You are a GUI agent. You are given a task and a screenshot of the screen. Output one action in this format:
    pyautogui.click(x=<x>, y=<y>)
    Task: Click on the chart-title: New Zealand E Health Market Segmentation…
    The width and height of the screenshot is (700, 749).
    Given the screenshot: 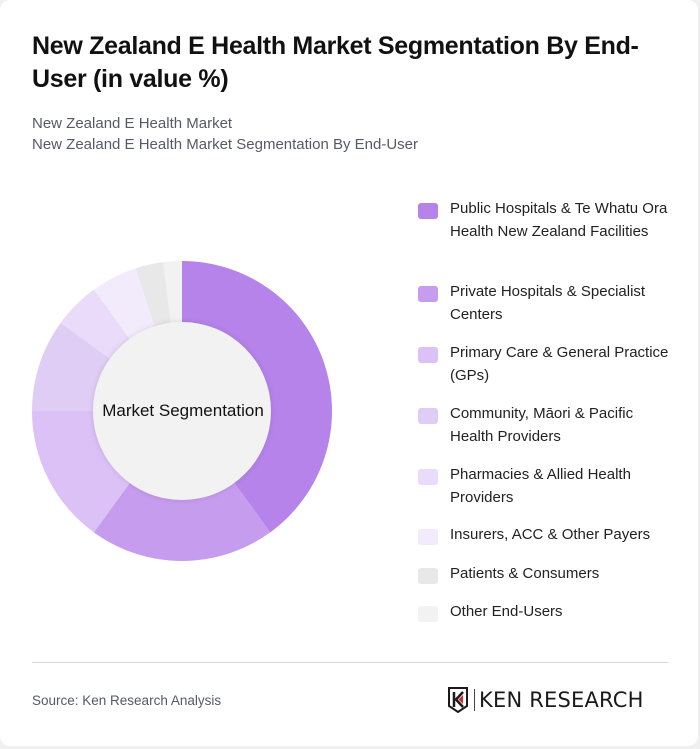 What is the action you would take?
    pyautogui.click(x=335, y=62)
    